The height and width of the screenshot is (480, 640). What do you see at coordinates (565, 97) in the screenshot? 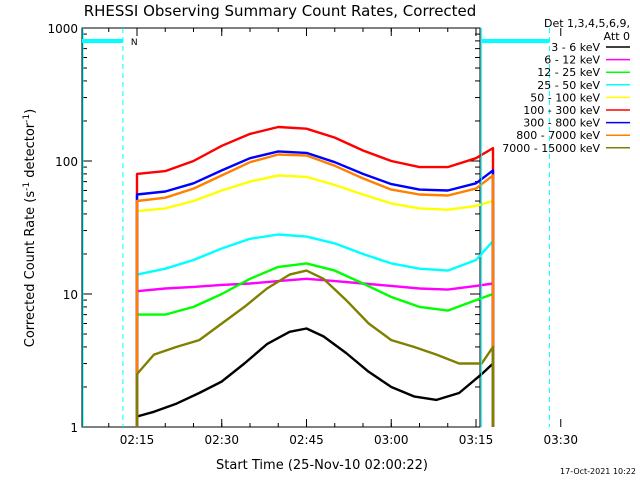
I see `legend-label-4: 50 - 100 keV` at bounding box center [565, 97].